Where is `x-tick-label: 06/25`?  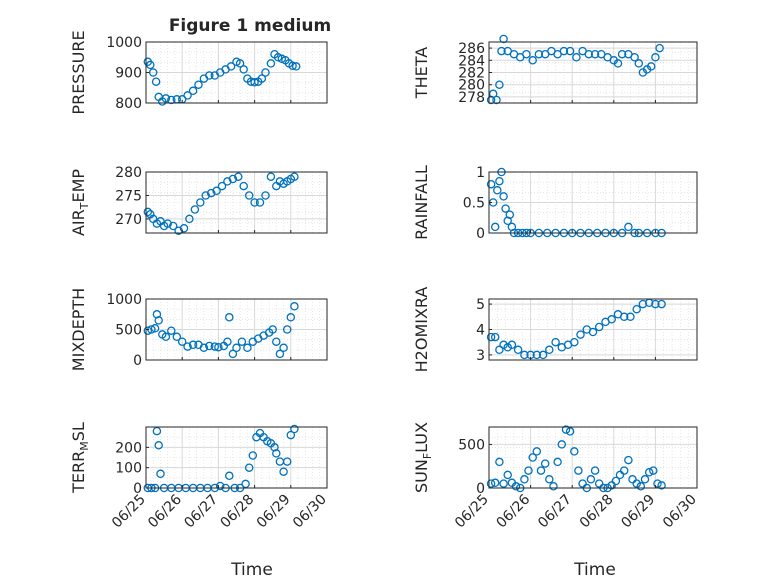
x-tick-label: 06/25 is located at coordinates (472, 512).